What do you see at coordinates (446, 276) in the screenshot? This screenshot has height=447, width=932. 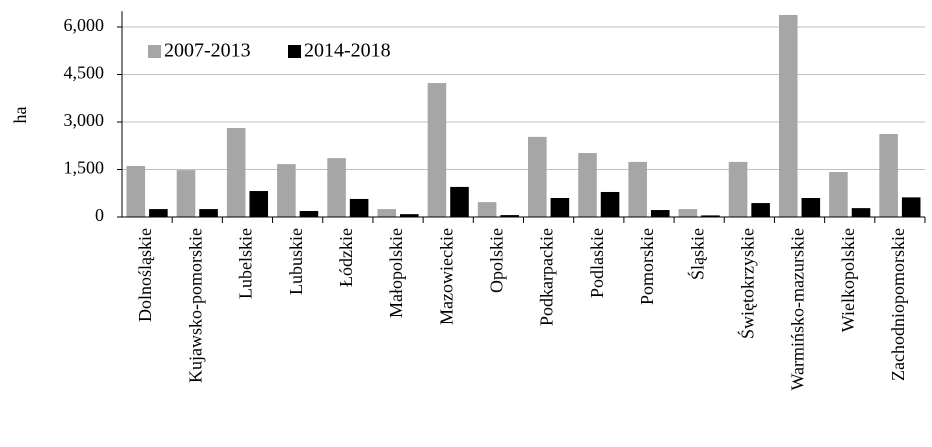 I see `x-tick-label: Mazowieckie` at bounding box center [446, 276].